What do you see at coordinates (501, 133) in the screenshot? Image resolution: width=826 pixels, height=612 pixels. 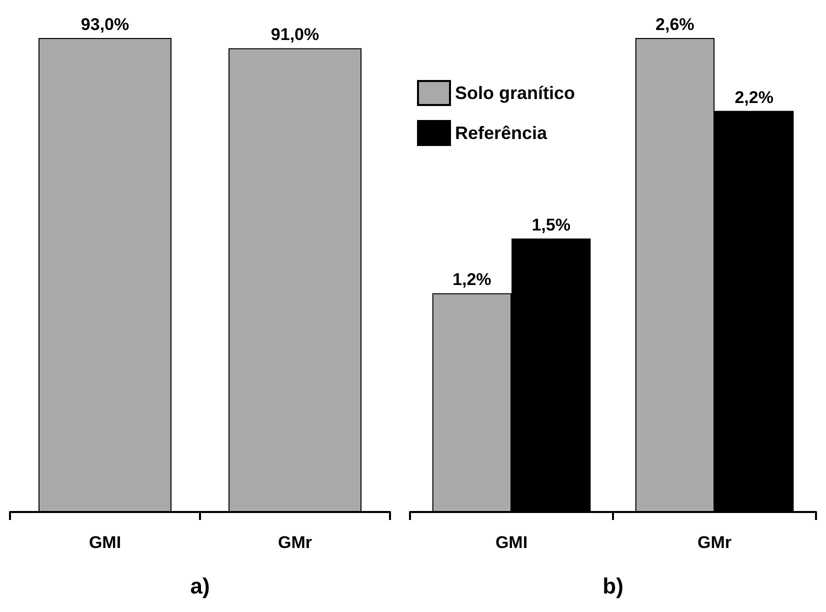 I see `legend-label: Referência` at bounding box center [501, 133].